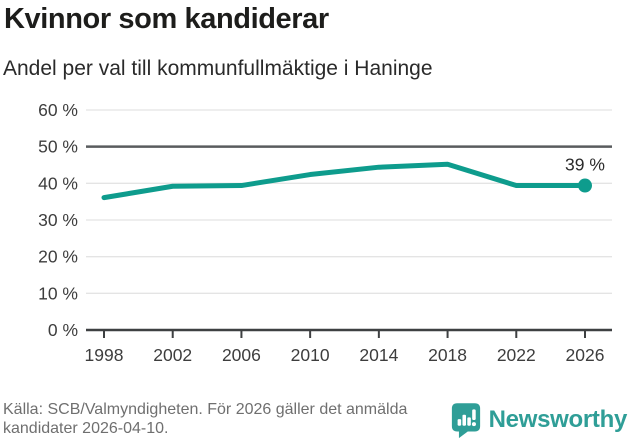 The image size is (631, 439). I want to click on x-tick-label: 2022, so click(516, 355).